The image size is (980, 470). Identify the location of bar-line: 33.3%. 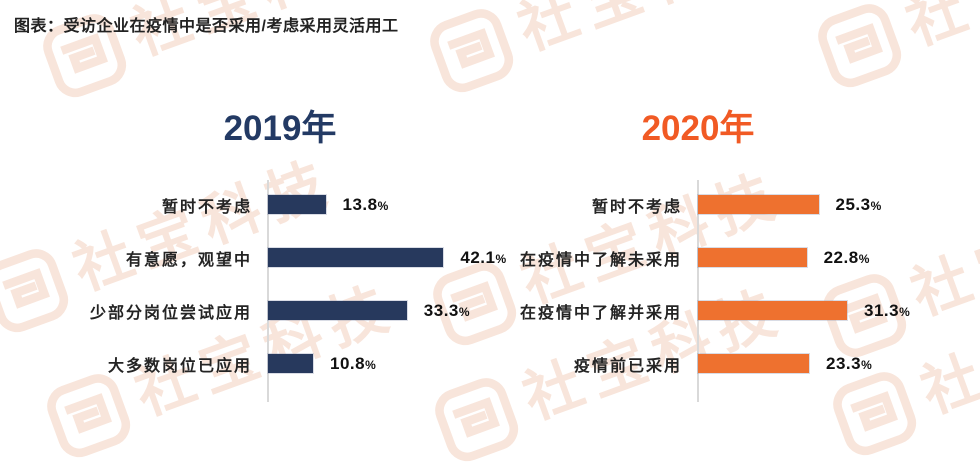
(369, 311).